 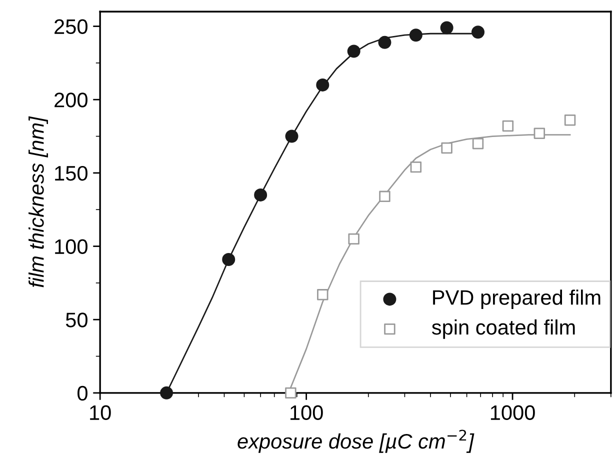 I want to click on y-tick-label: 200, so click(x=71, y=100).